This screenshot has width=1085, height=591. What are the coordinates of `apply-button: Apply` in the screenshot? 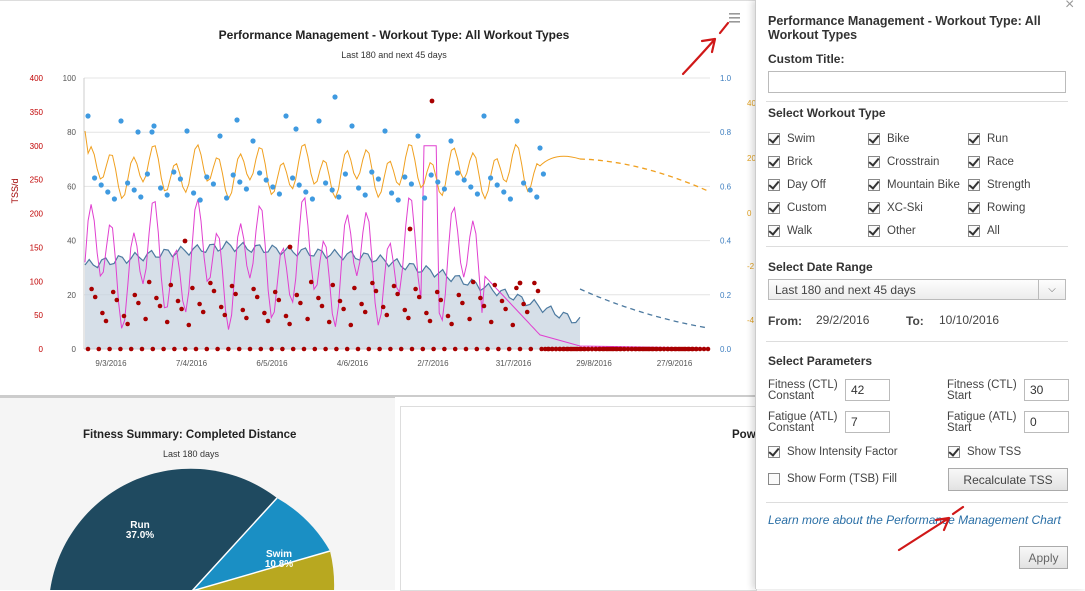 It's located at (1043, 557).